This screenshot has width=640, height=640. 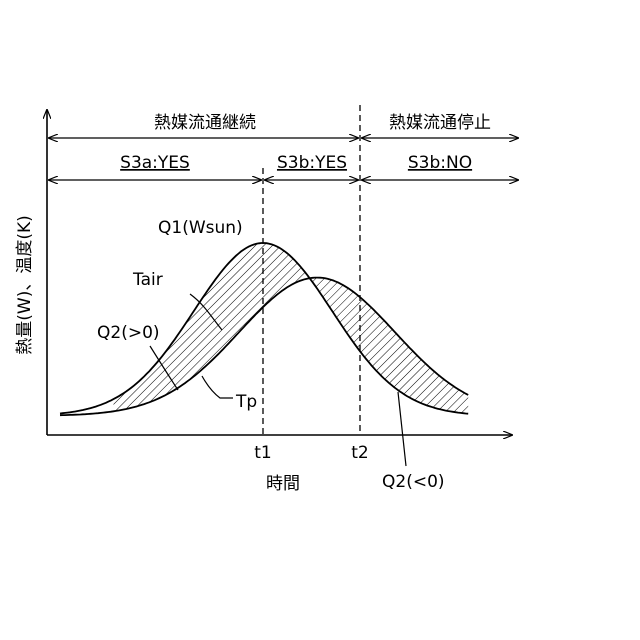 I want to click on label-q2-neg: Q2(<0), so click(x=413, y=482).